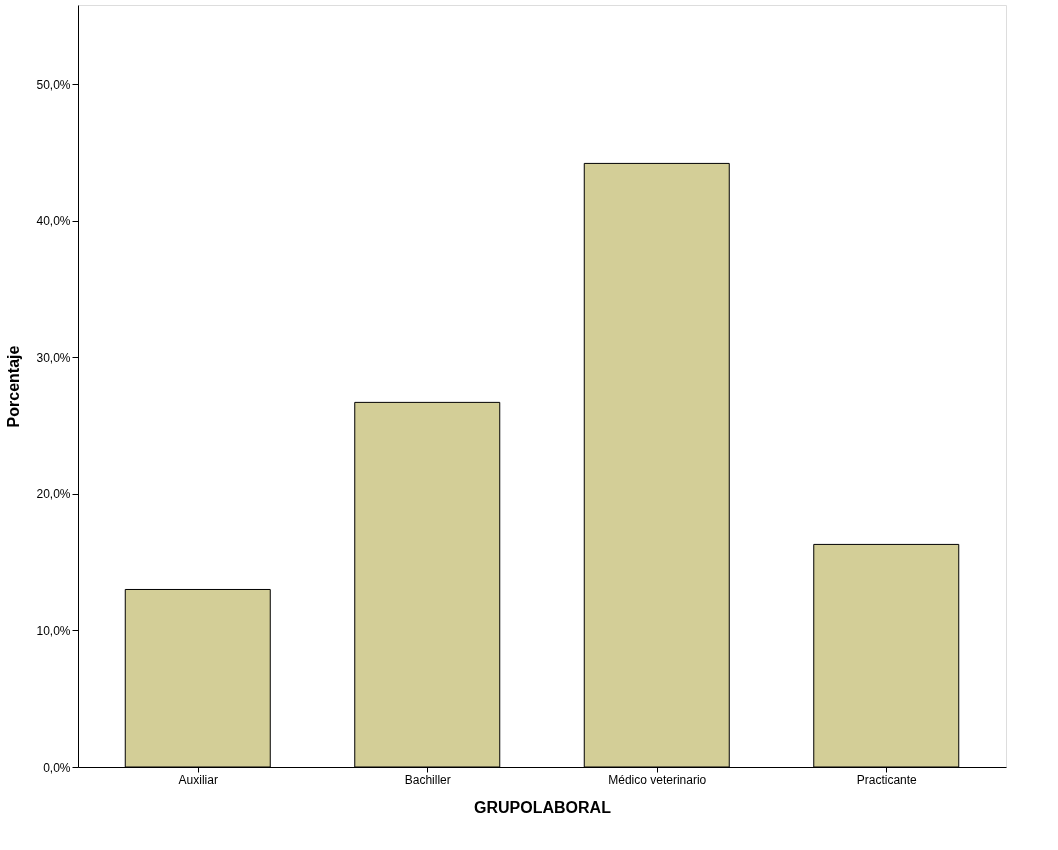 The width and height of the screenshot is (1058, 850). I want to click on y-tick-label: 20,0%, so click(53, 494).